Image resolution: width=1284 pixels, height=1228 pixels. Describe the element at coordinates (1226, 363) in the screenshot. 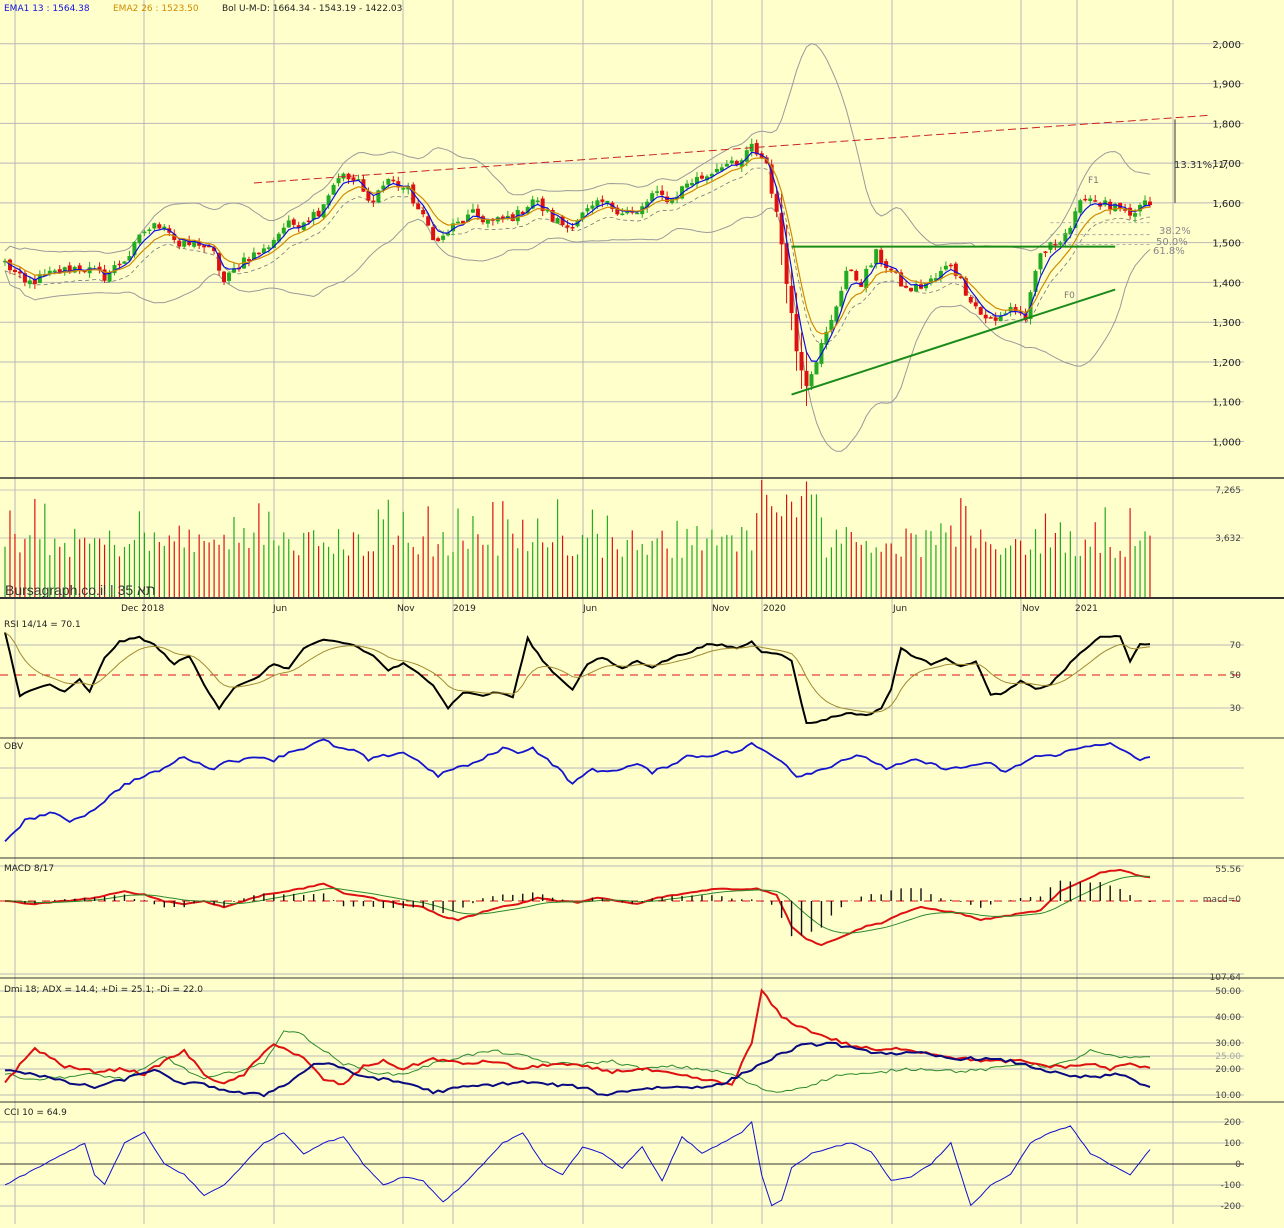

I see `y-tick-label: 1,200` at that location.